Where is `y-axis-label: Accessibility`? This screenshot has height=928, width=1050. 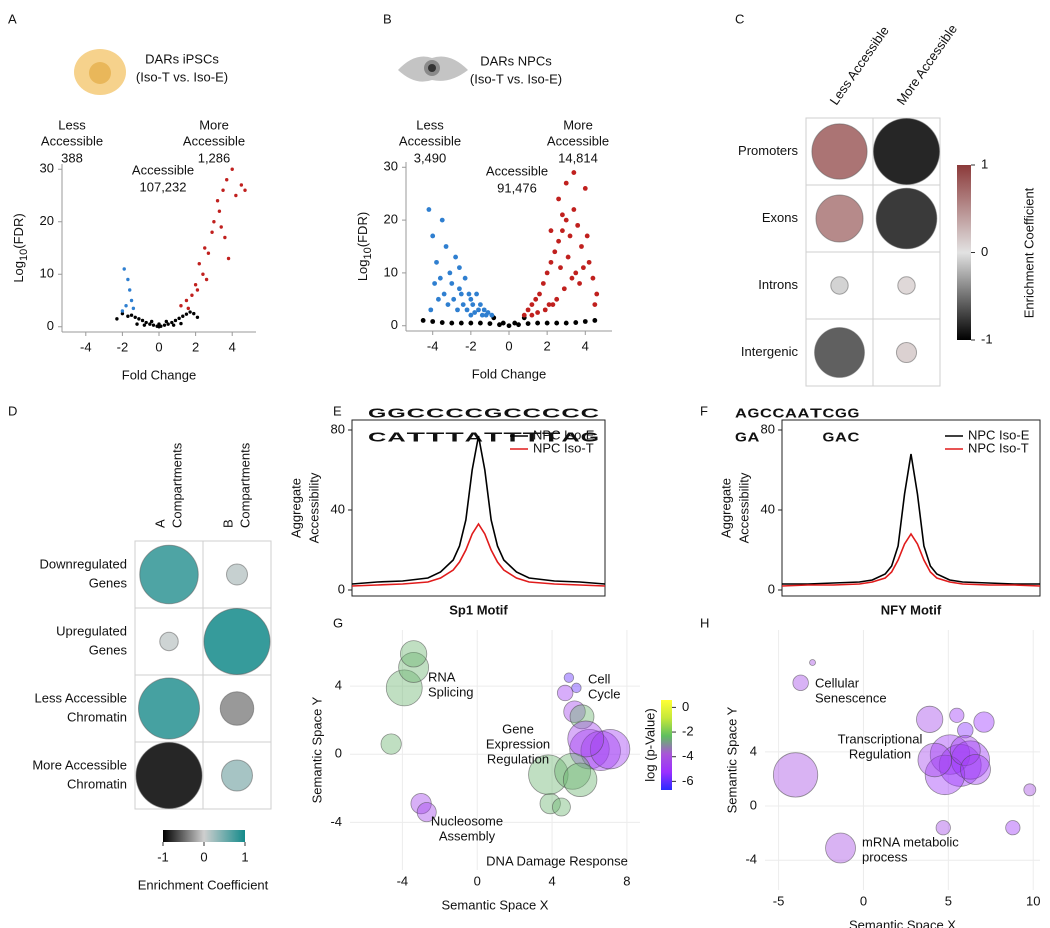
y-axis-label: Accessibility is located at coordinates (743, 507).